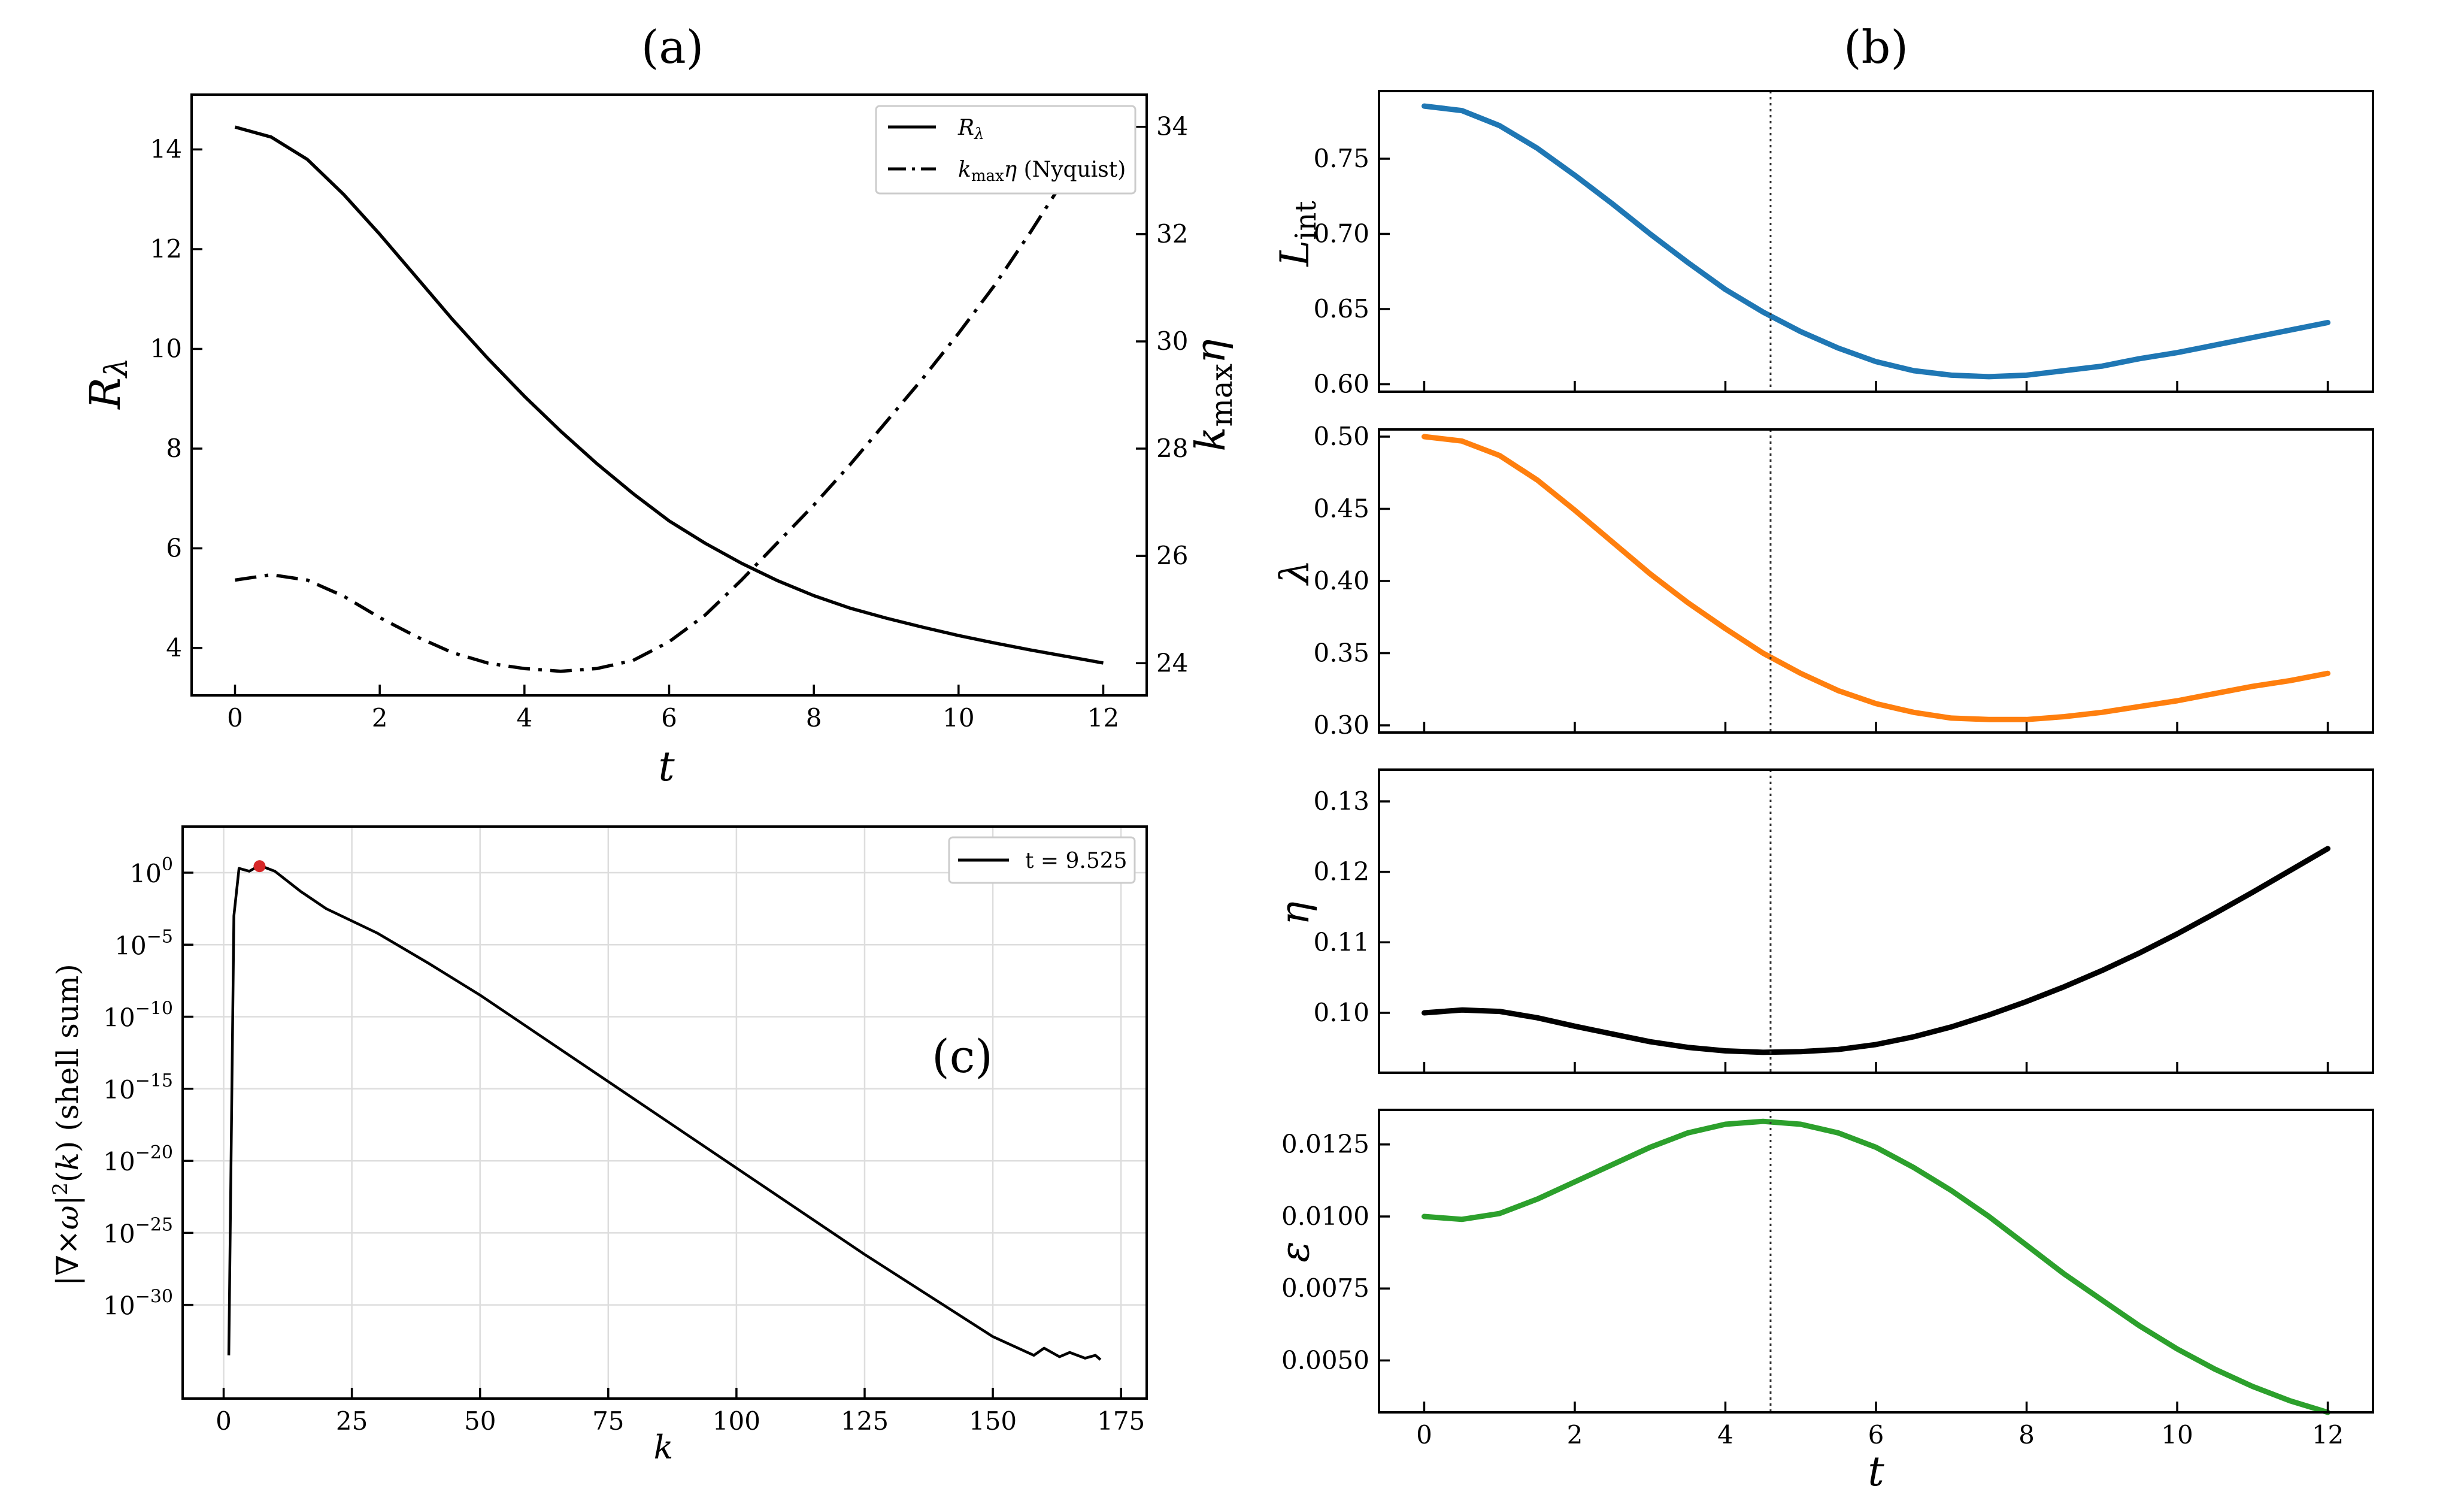 This screenshot has height=1492, width=2464. Describe the element at coordinates (664, 1447) in the screenshot. I see `panel-c-xlabel: k` at that location.